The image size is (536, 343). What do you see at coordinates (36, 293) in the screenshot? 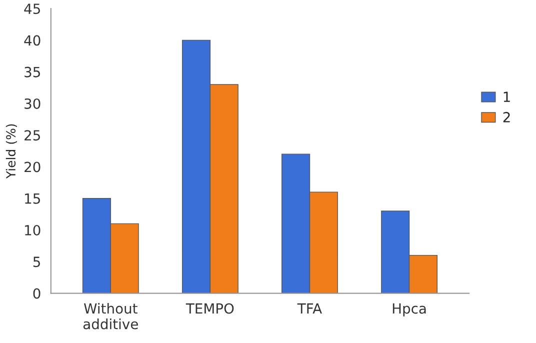
I see `y-tick-label: 0` at bounding box center [36, 293].